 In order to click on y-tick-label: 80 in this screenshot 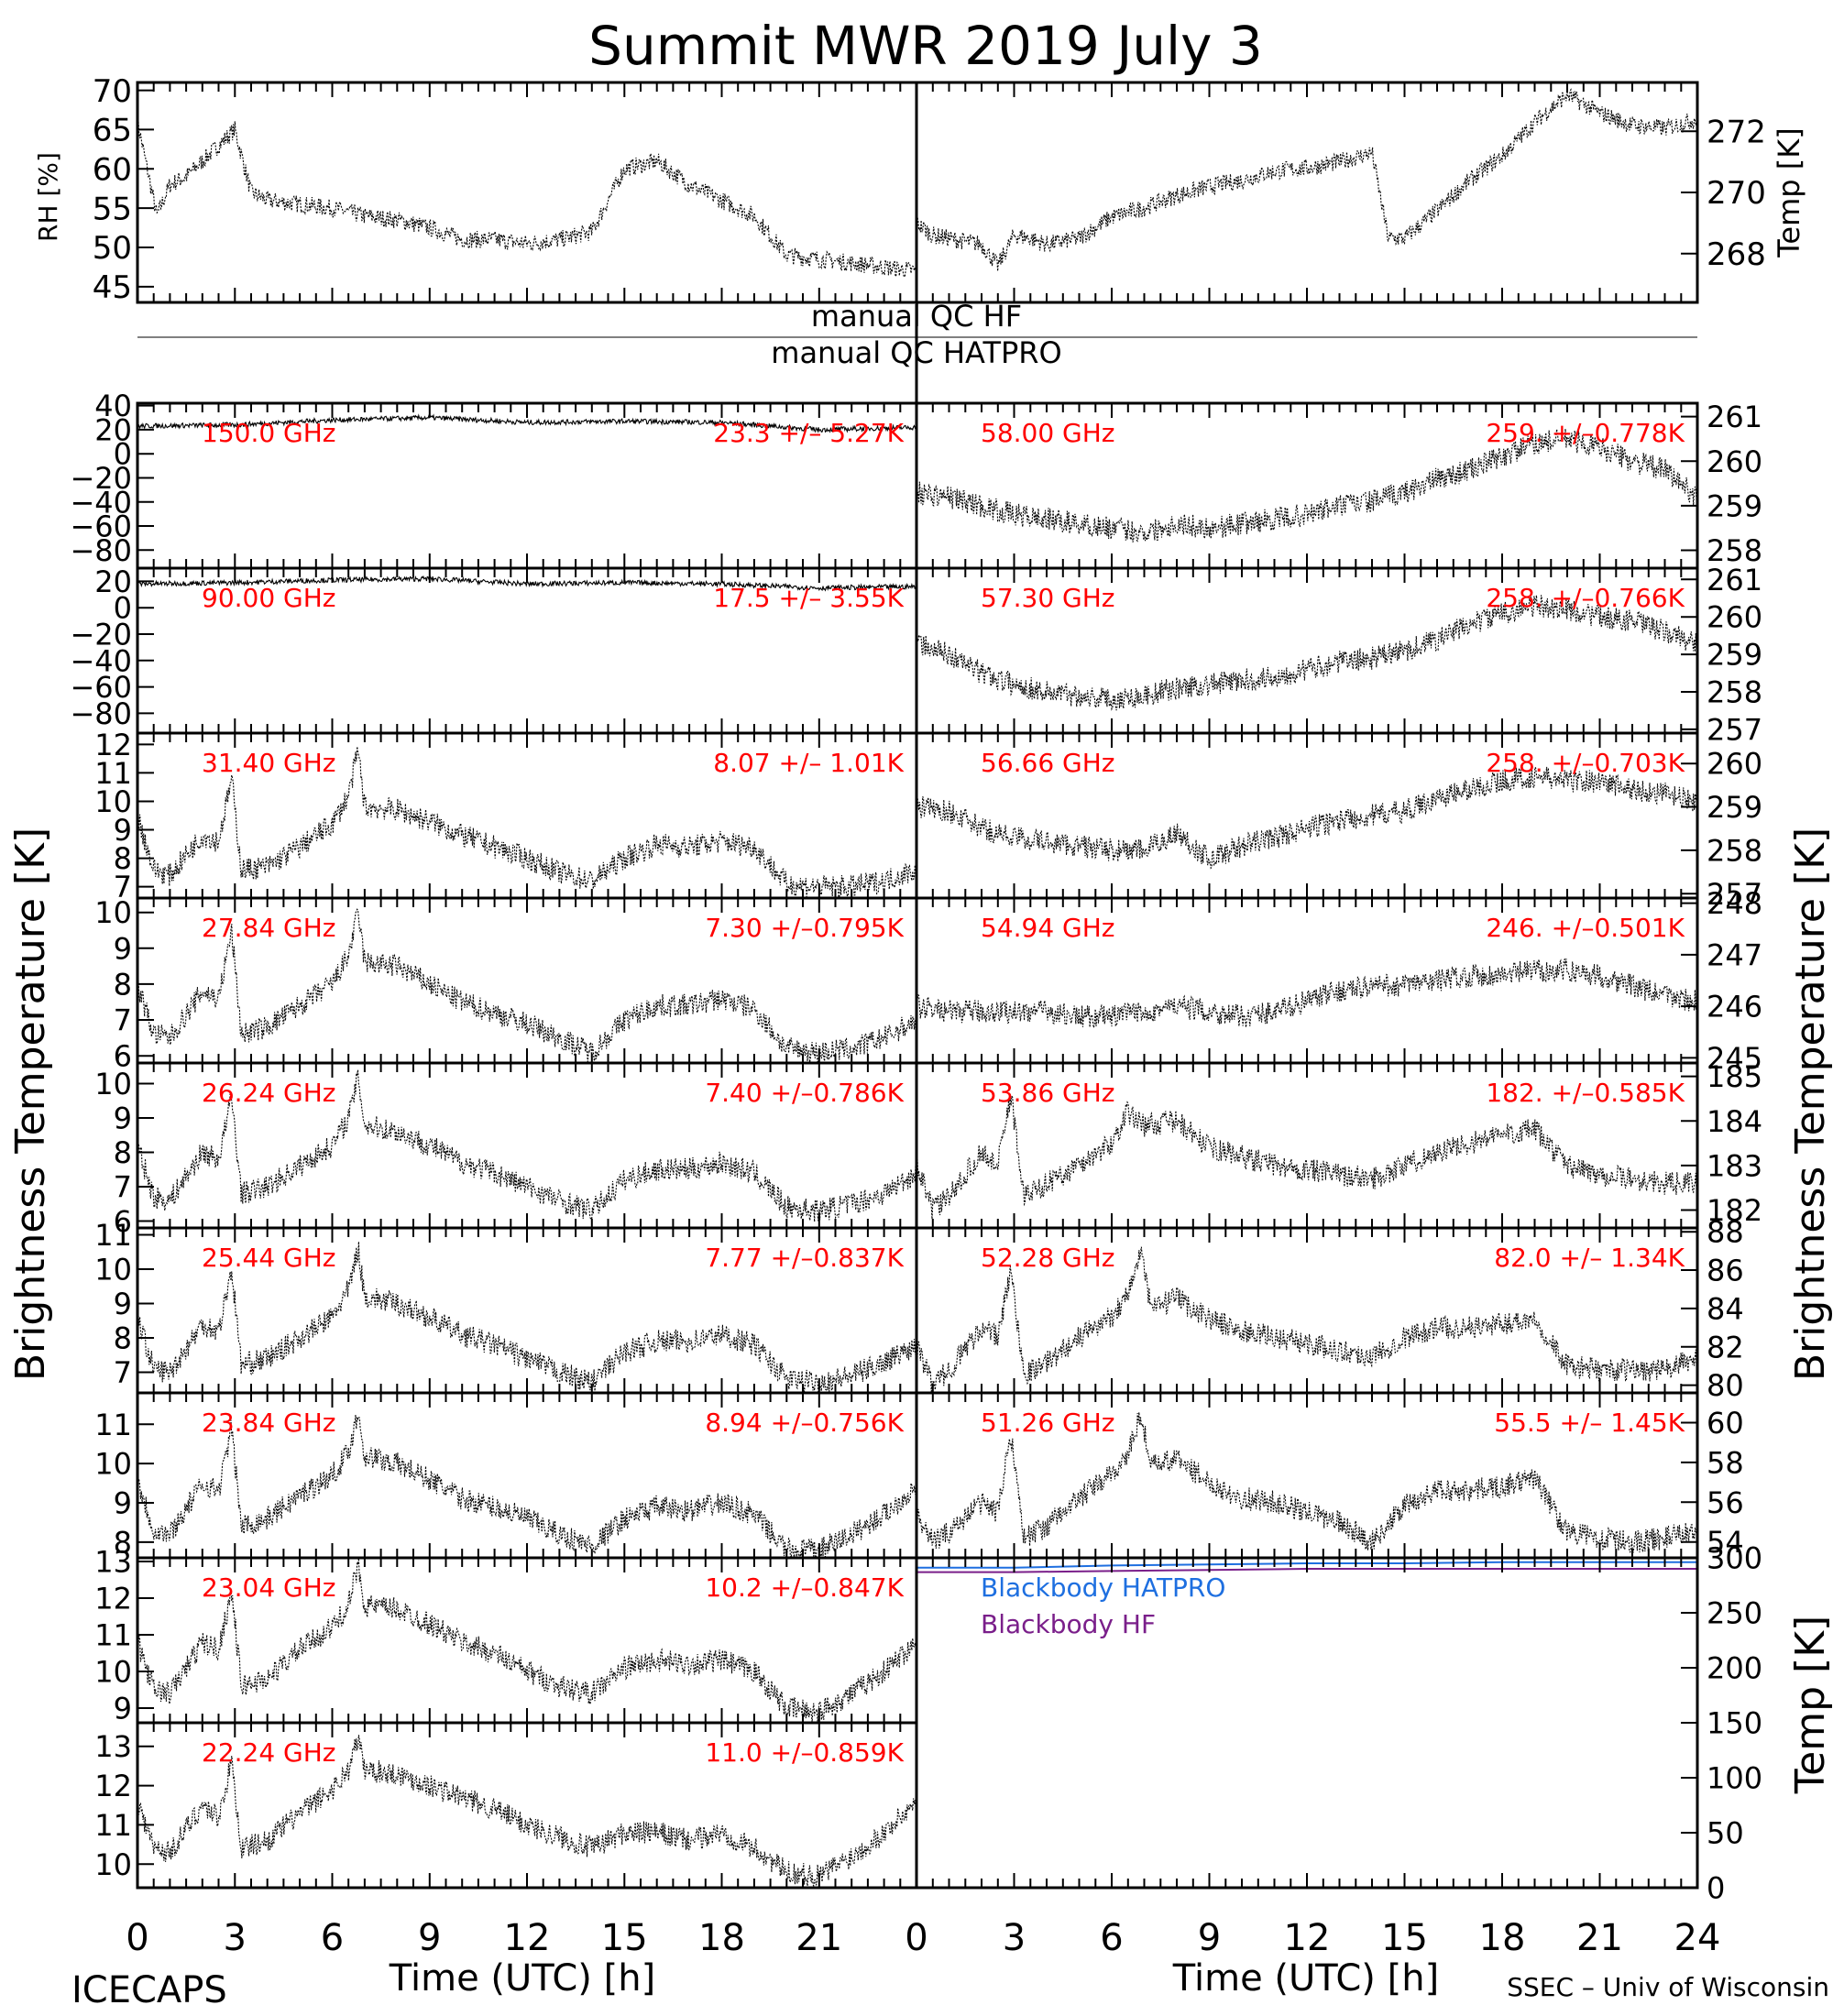, I will do `click(1725, 1385)`.